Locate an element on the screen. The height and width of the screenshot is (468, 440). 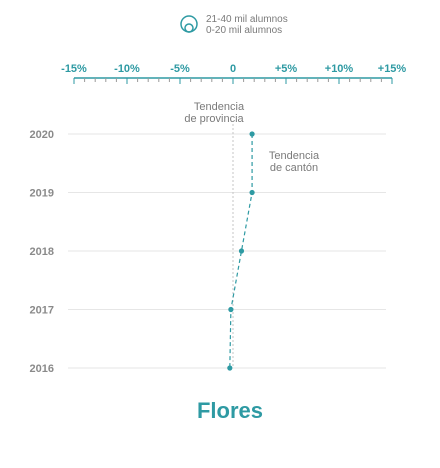
canton-trend-annotation: Tendencia de cantón is located at coordinates (294, 162).